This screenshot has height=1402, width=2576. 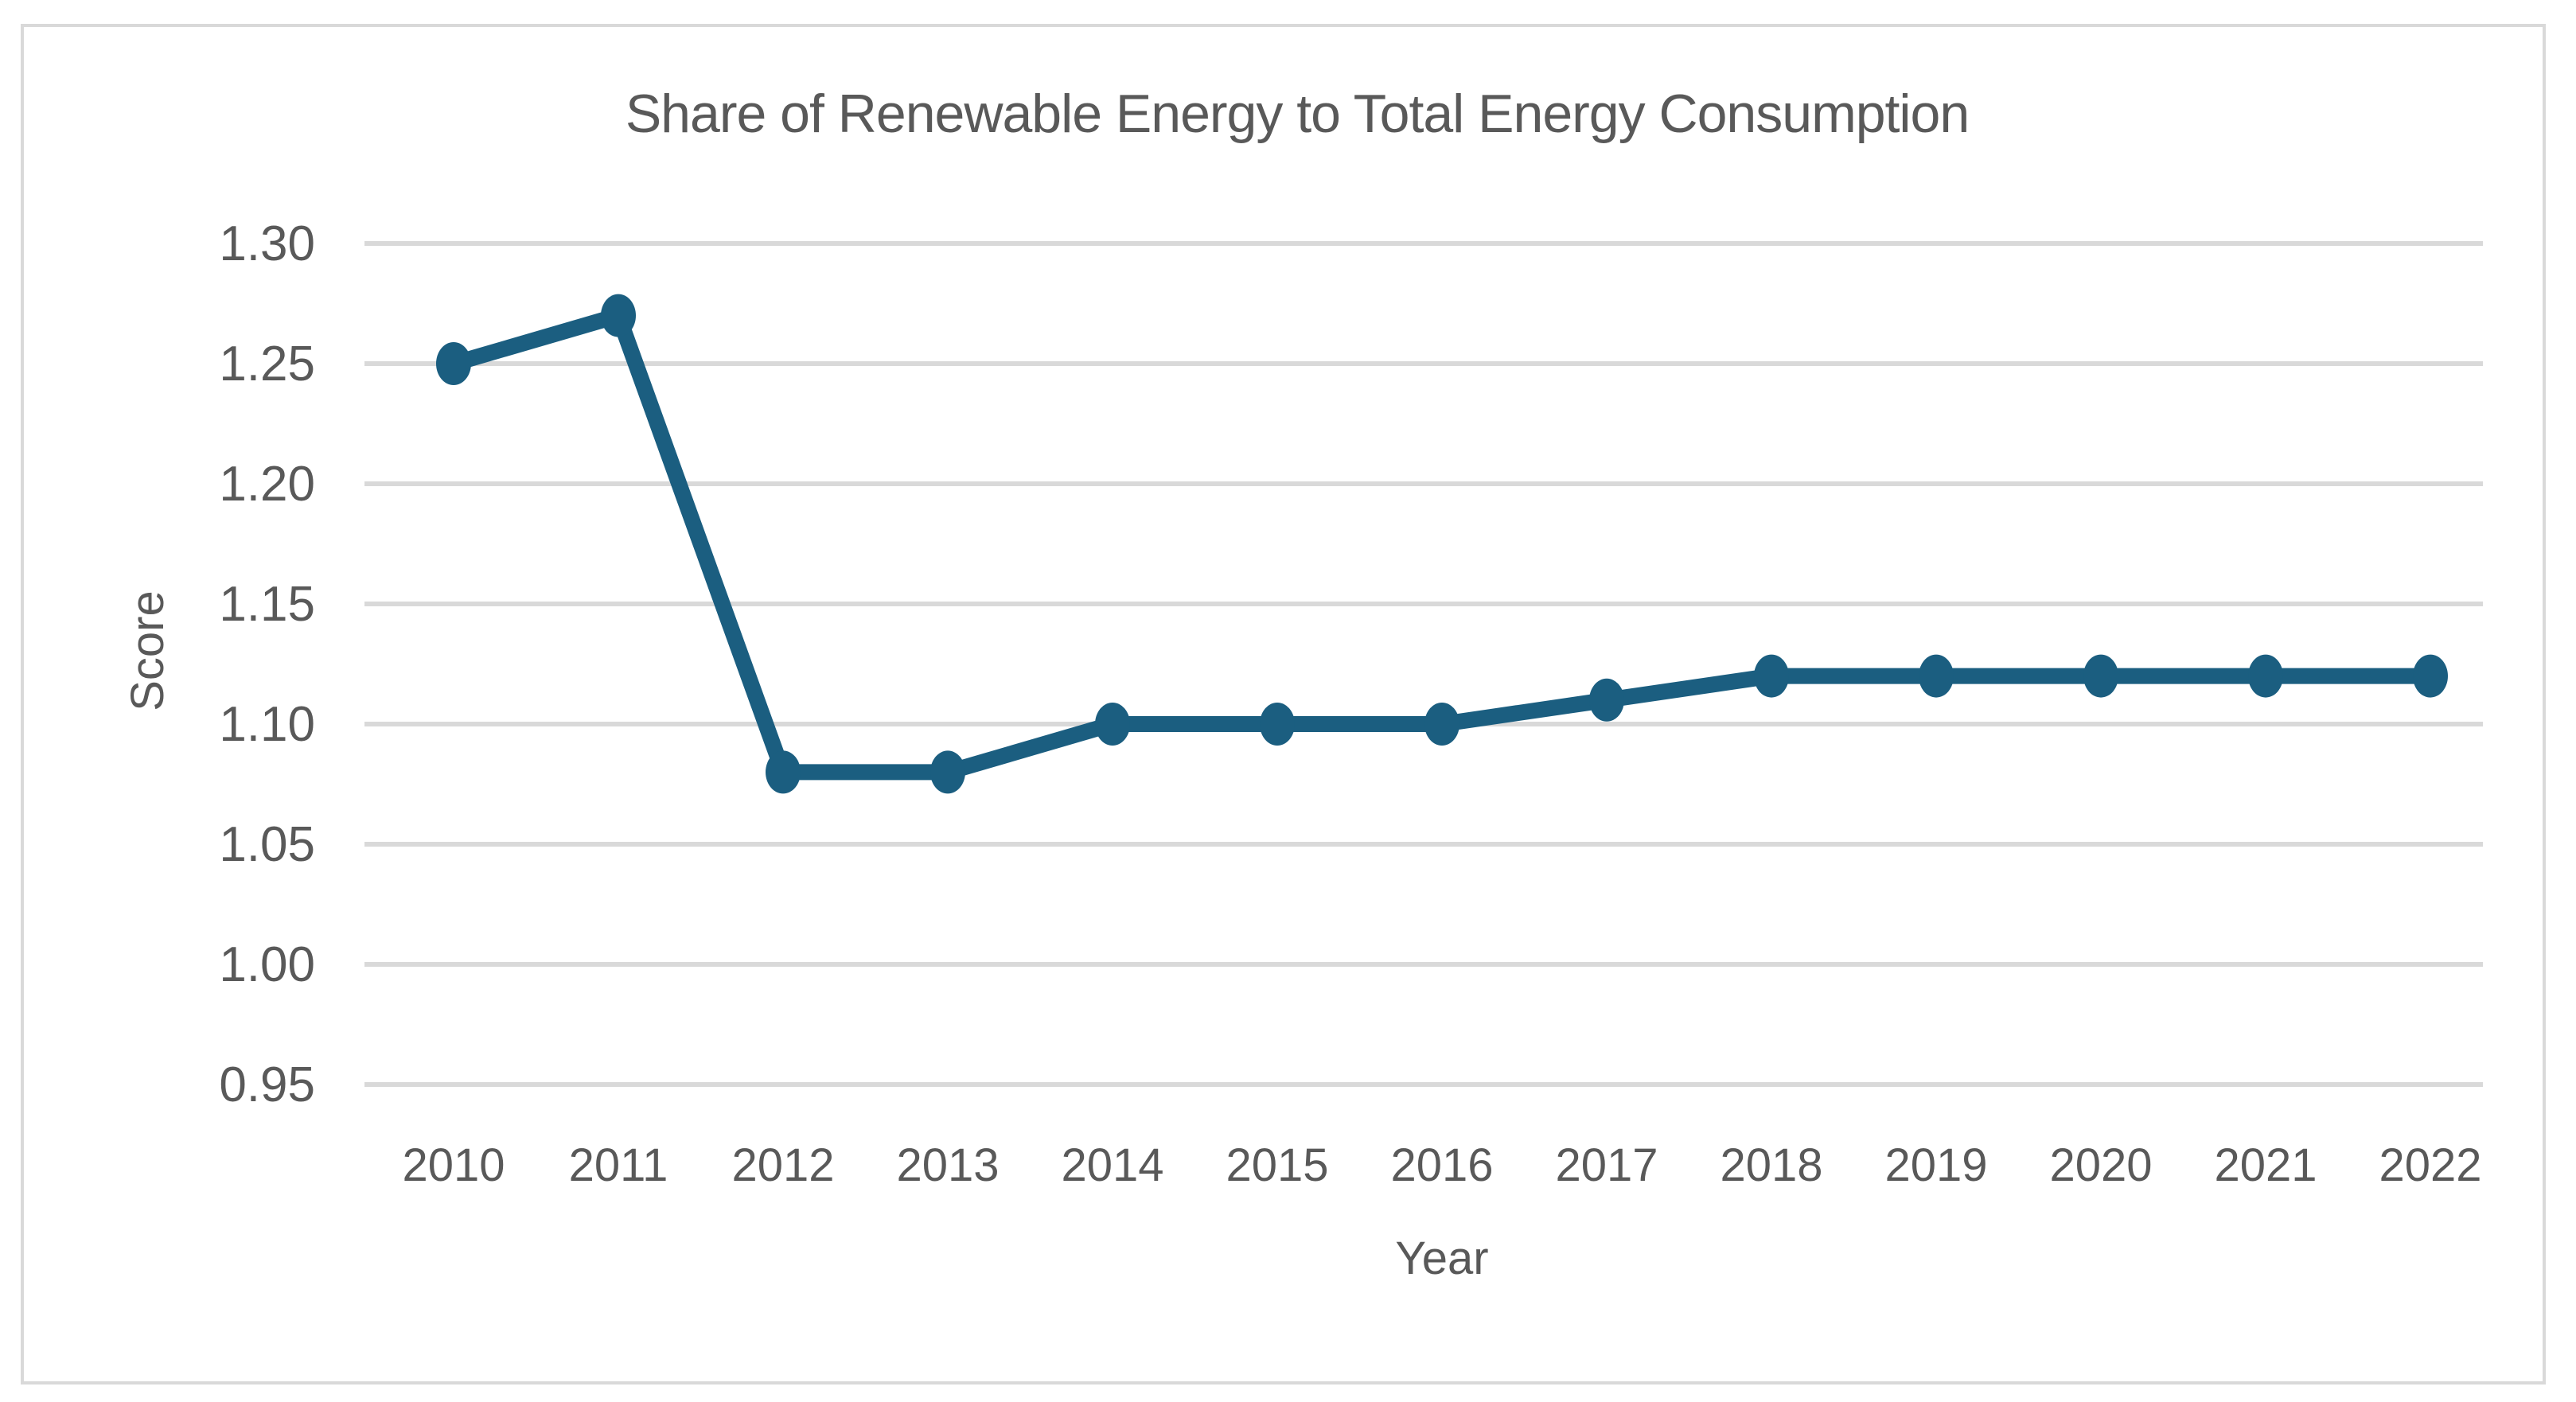 I want to click on y-tick-label: 1.00, so click(x=267, y=964).